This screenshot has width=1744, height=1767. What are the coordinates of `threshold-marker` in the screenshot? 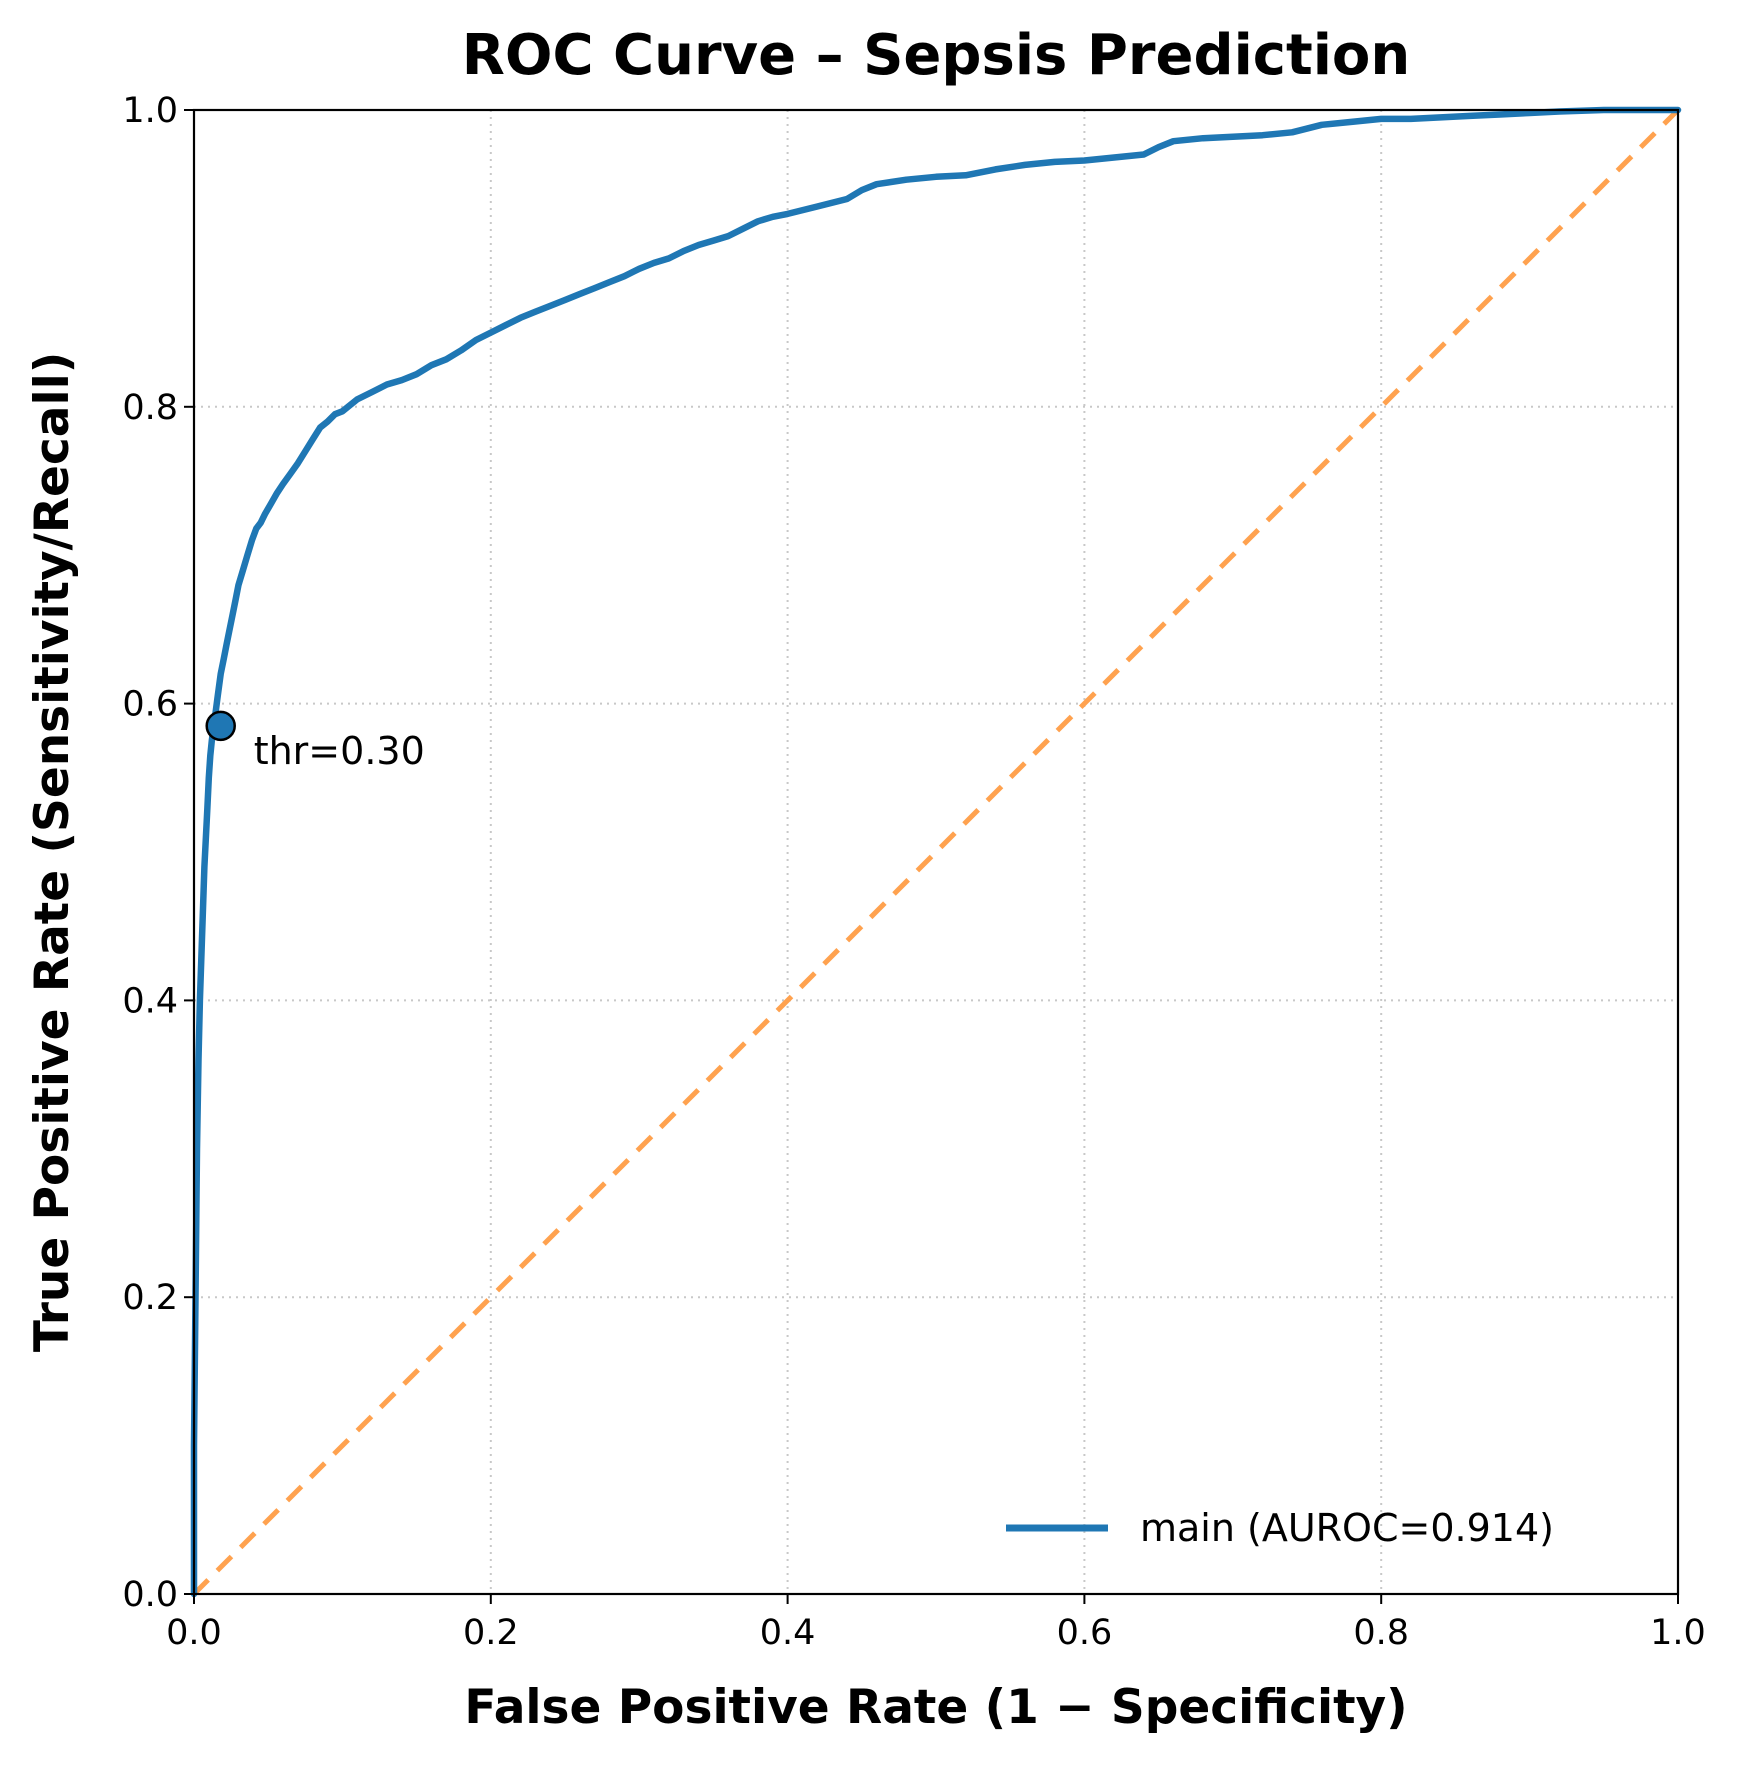 It's located at (220, 726).